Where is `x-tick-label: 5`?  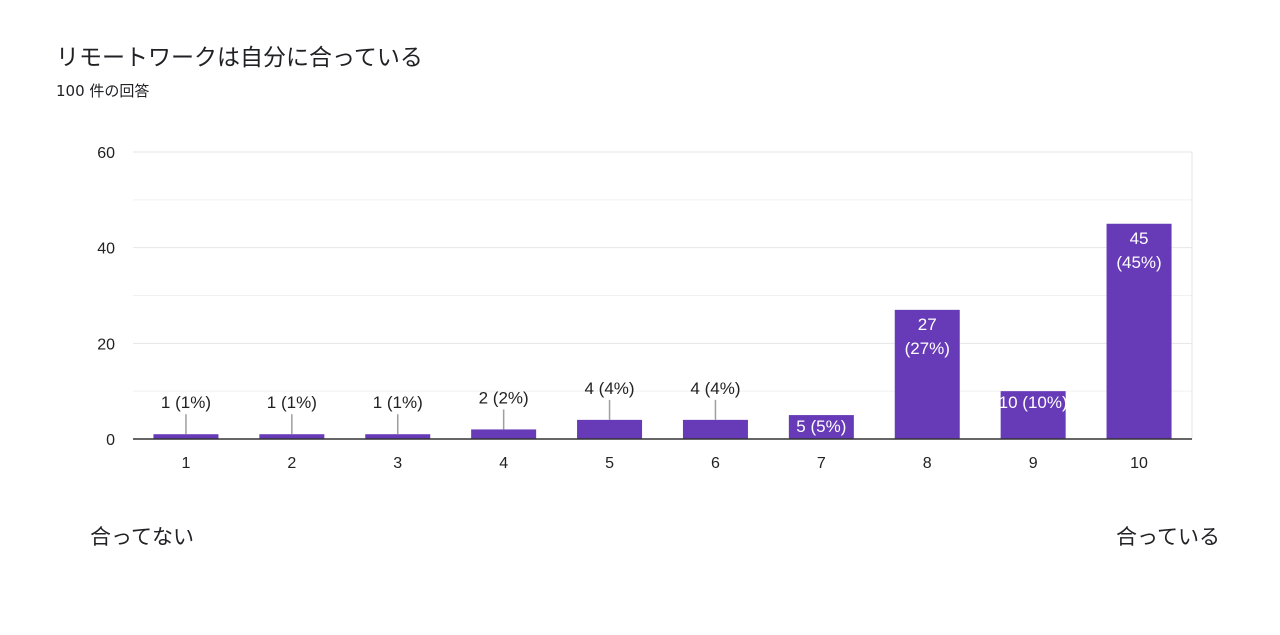
x-tick-label: 5 is located at coordinates (609, 463).